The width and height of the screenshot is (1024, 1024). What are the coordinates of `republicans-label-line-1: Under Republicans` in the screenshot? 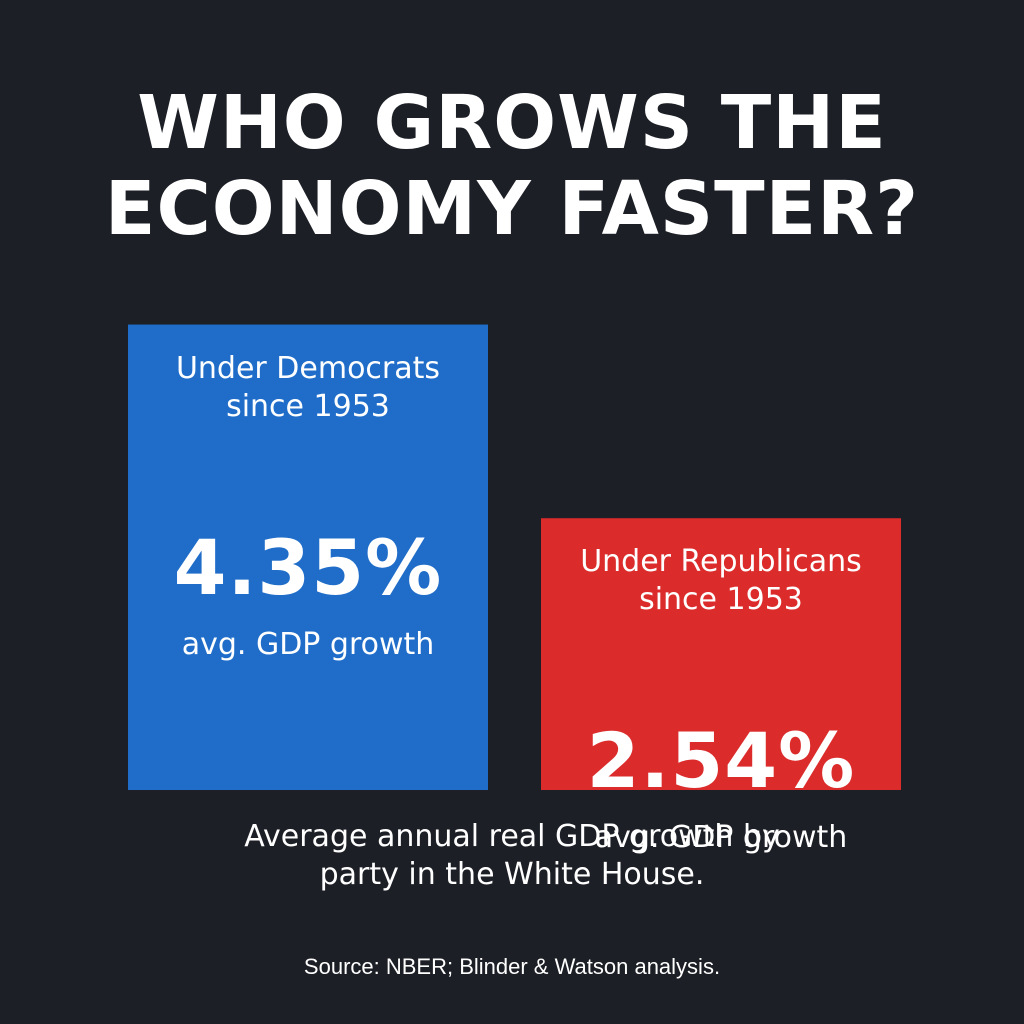 It's located at (721, 562).